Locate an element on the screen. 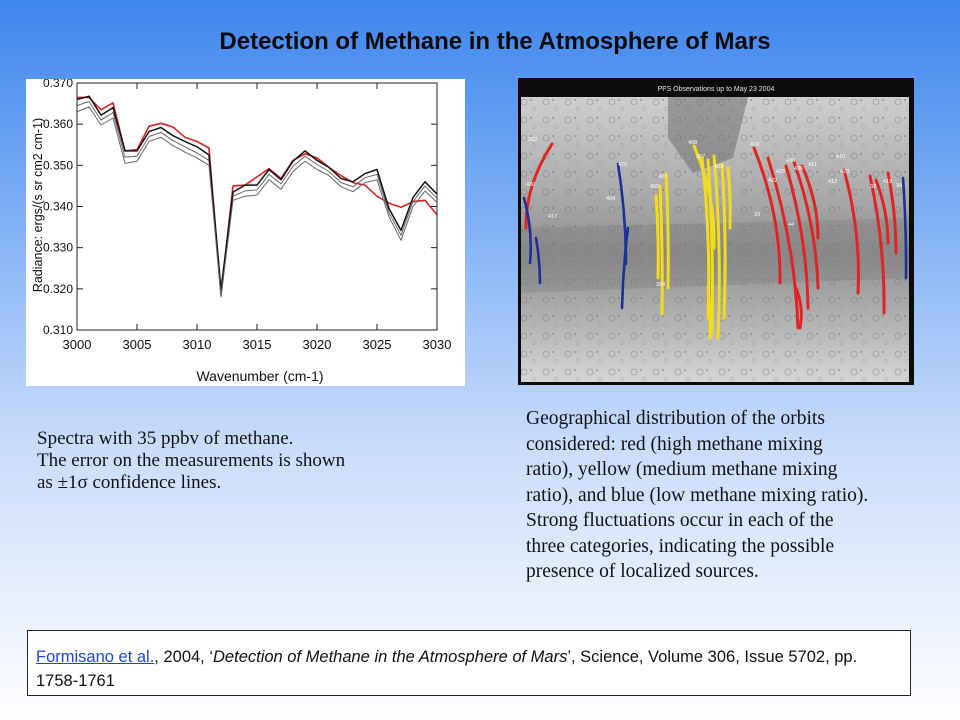 Image resolution: width=960 pixels, height=720 pixels. spectrum-caption-line-2: The error on the measurements is shown is located at coordinates (191, 460).